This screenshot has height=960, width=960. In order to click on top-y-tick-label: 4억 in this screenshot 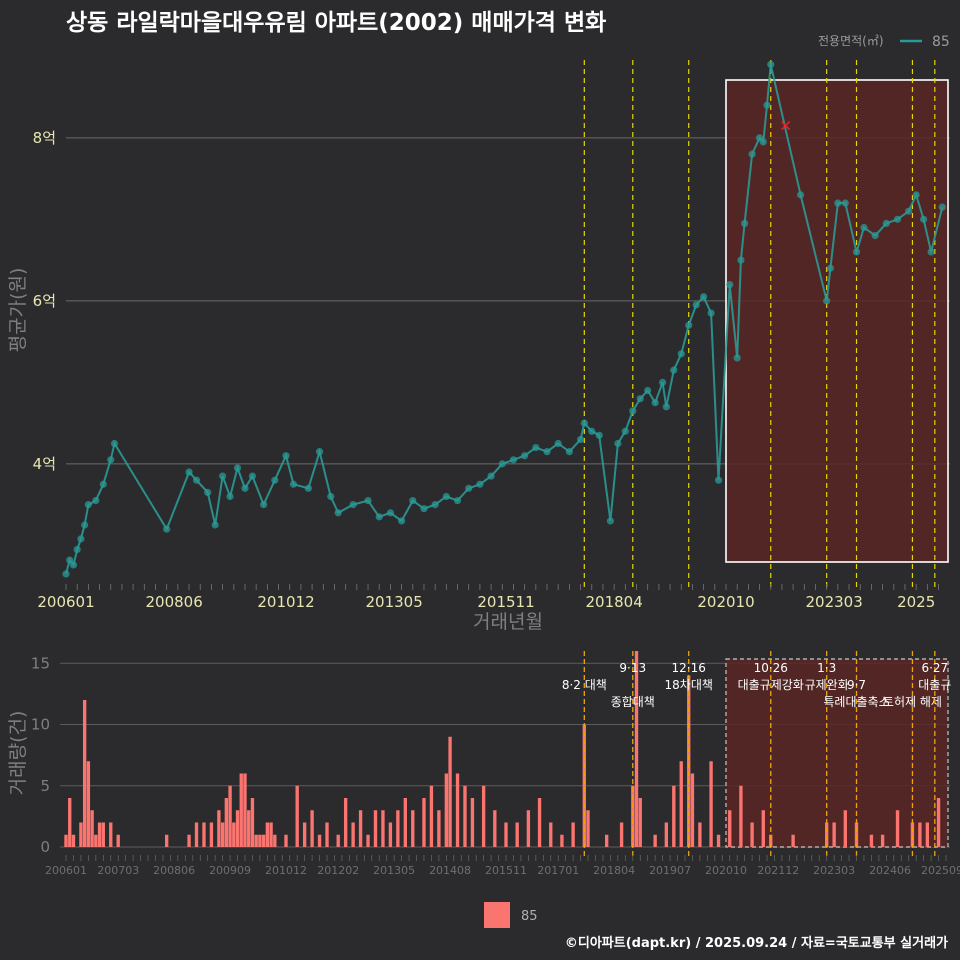, I will do `click(44, 464)`.